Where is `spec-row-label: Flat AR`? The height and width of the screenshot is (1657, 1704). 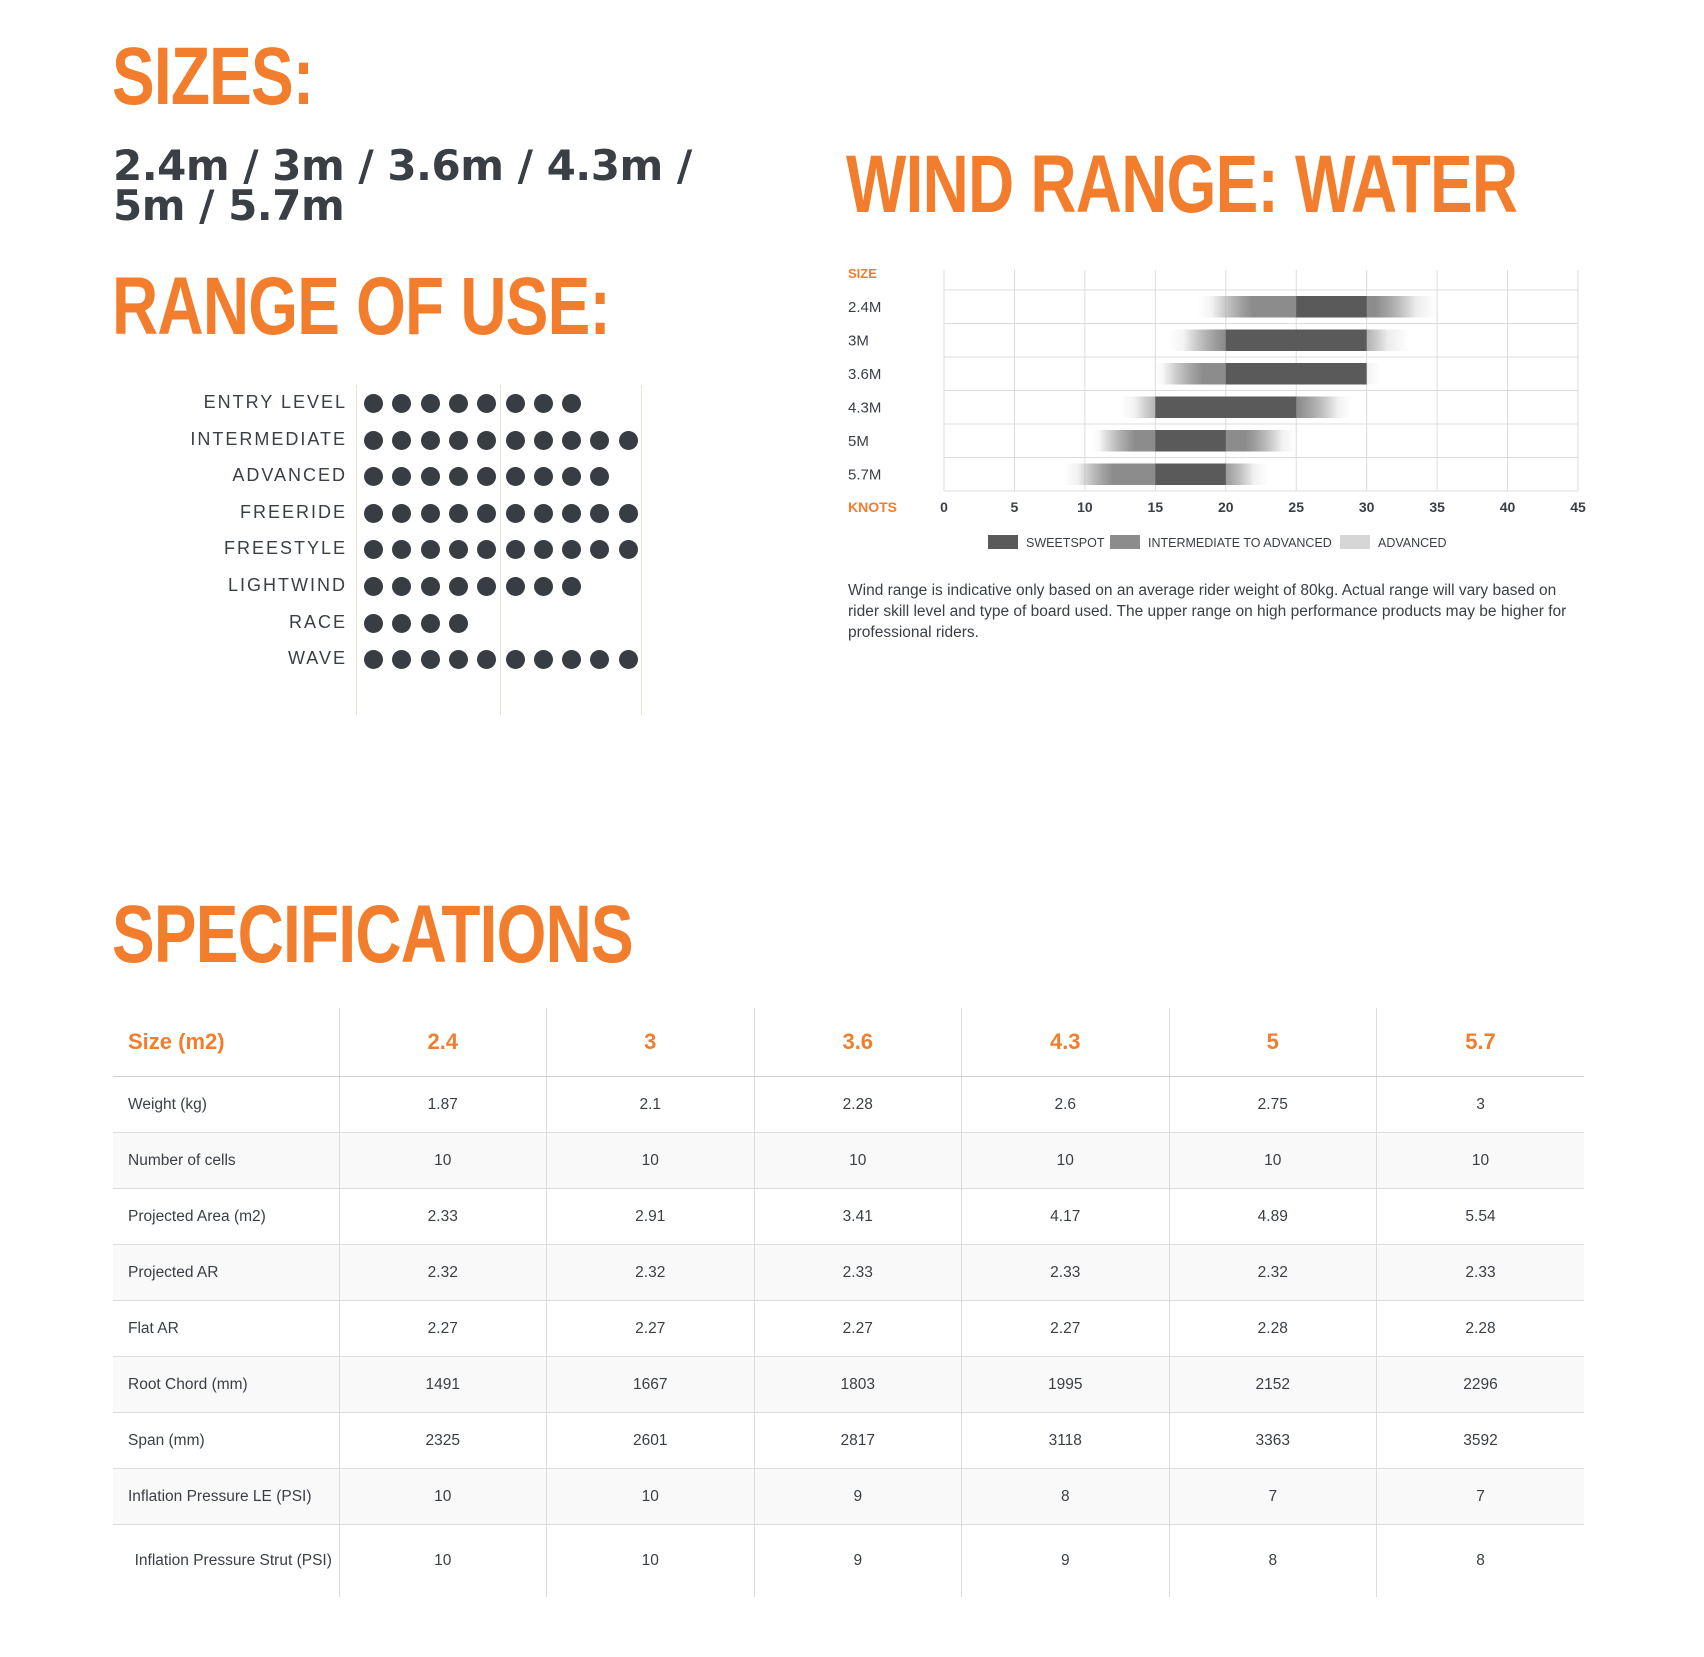
spec-row-label: Flat AR is located at coordinates (226, 1328).